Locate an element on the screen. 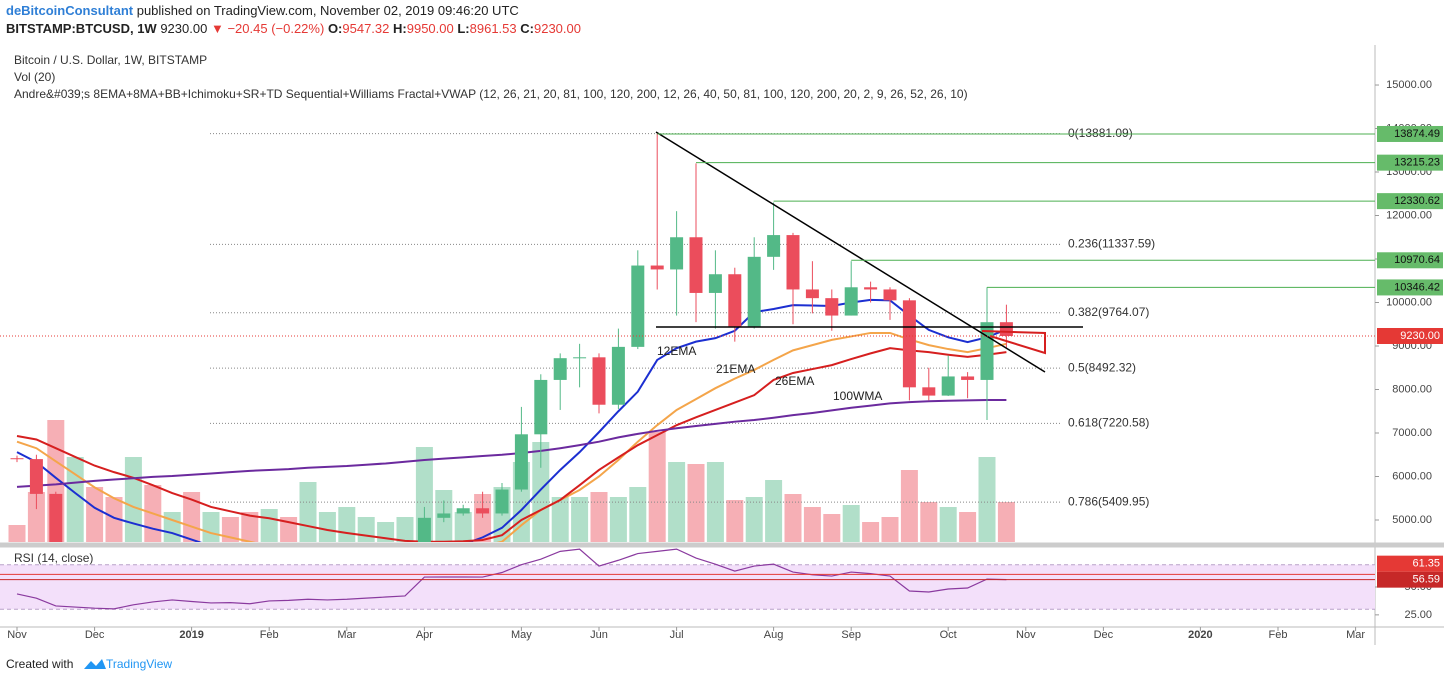 The height and width of the screenshot is (683, 1444). y-tick-label: 5000.00 is located at coordinates (1412, 520).